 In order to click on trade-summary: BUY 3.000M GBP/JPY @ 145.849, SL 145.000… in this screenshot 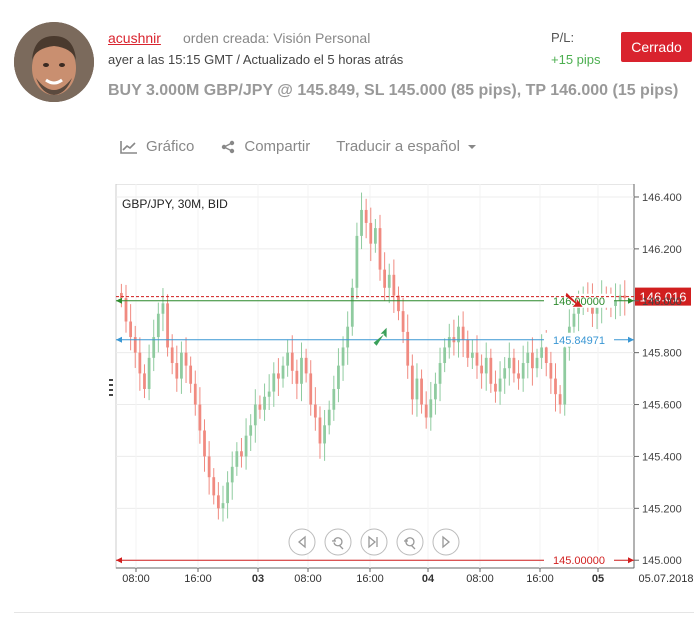, I will do `click(393, 90)`.